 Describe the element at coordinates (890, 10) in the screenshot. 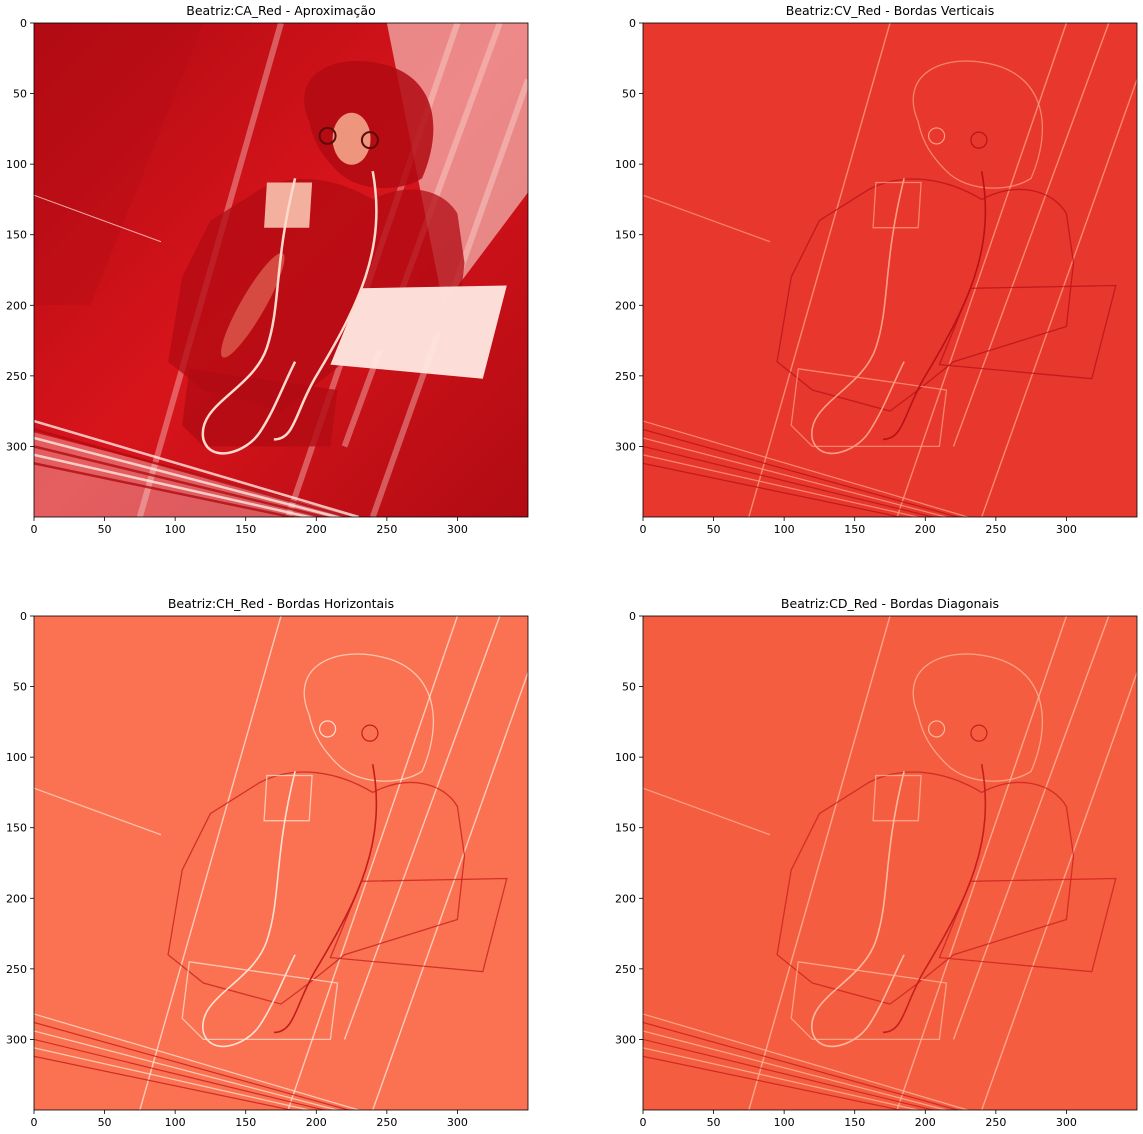

I see `panel-title-vertical-edges: Beatriz:CV_Red - Bordas Verticais` at that location.